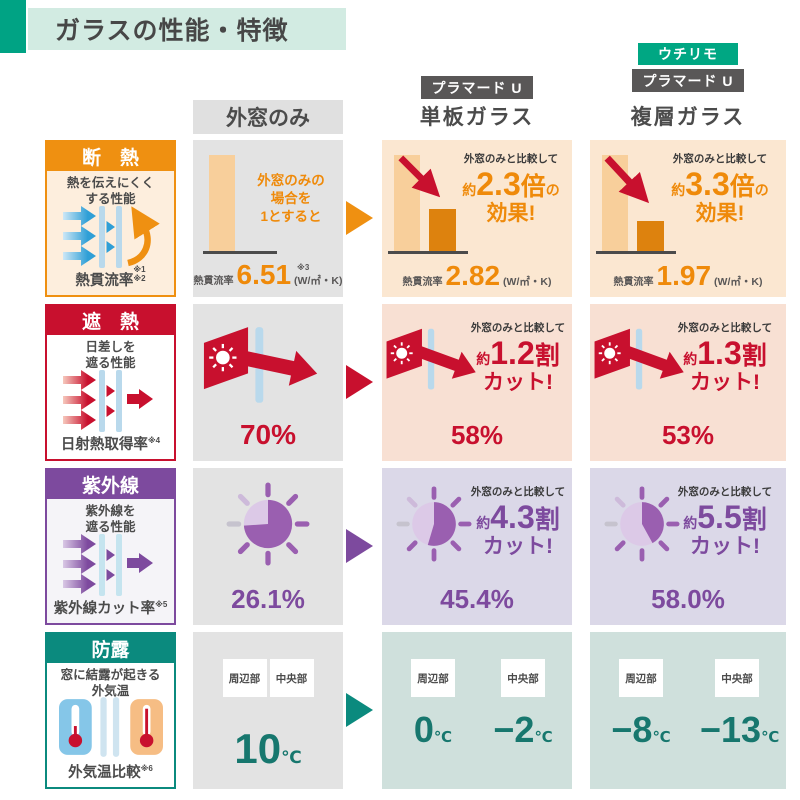 The height and width of the screenshot is (800, 800). I want to click on uv-baseline-cell: 26.1%, so click(268, 546).